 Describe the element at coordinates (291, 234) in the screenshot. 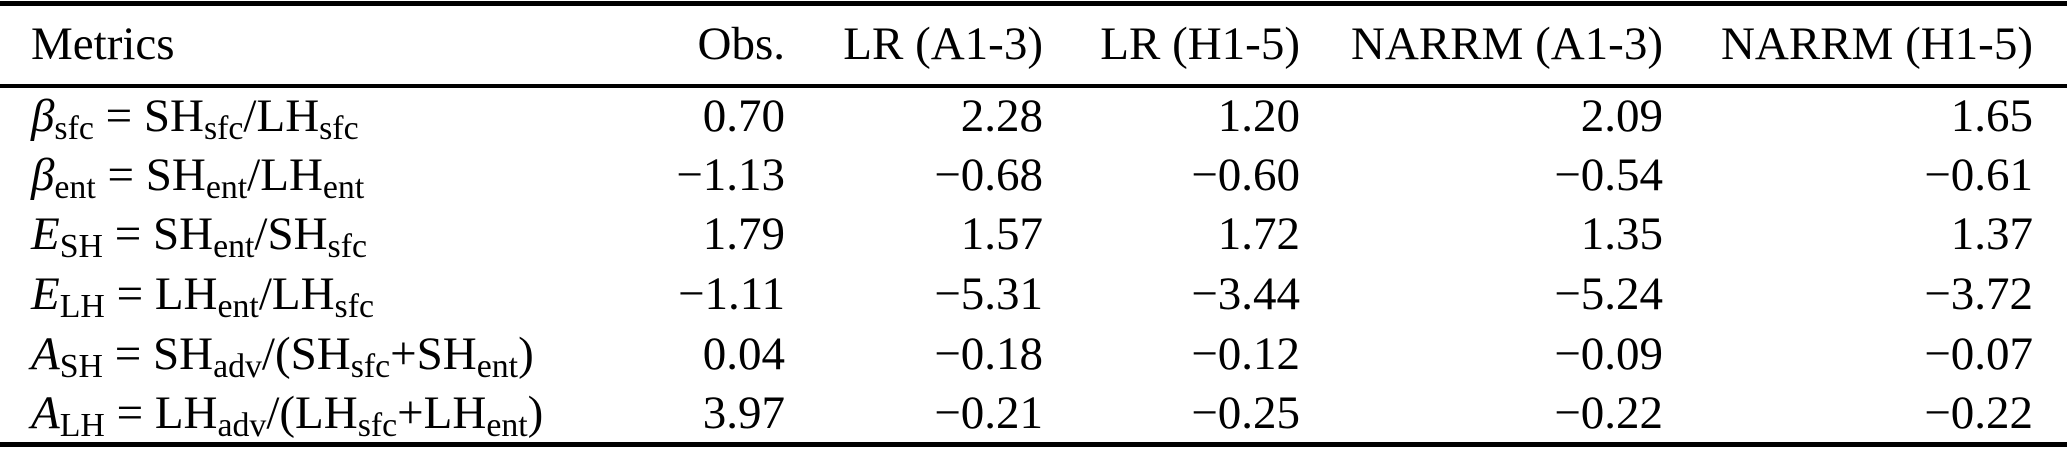

I see `formula-text: /SH` at that location.